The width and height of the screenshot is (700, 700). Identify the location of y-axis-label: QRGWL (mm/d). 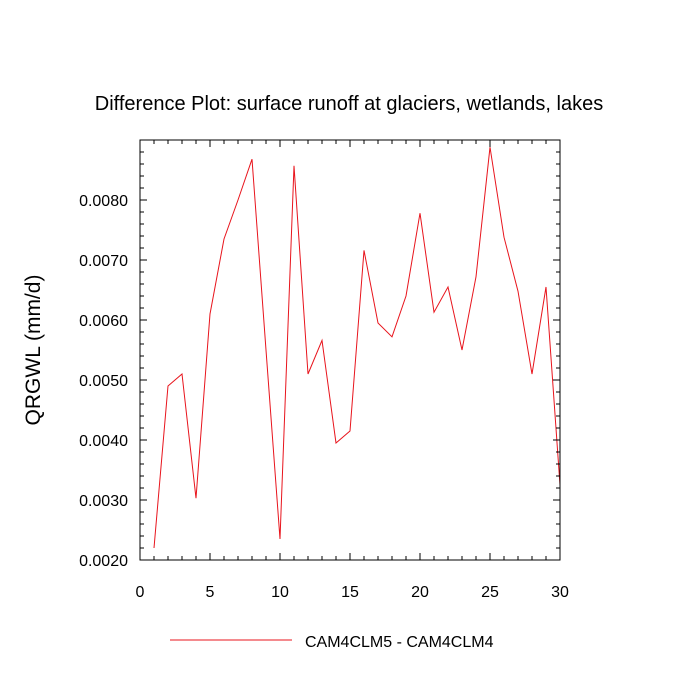
(33, 350).